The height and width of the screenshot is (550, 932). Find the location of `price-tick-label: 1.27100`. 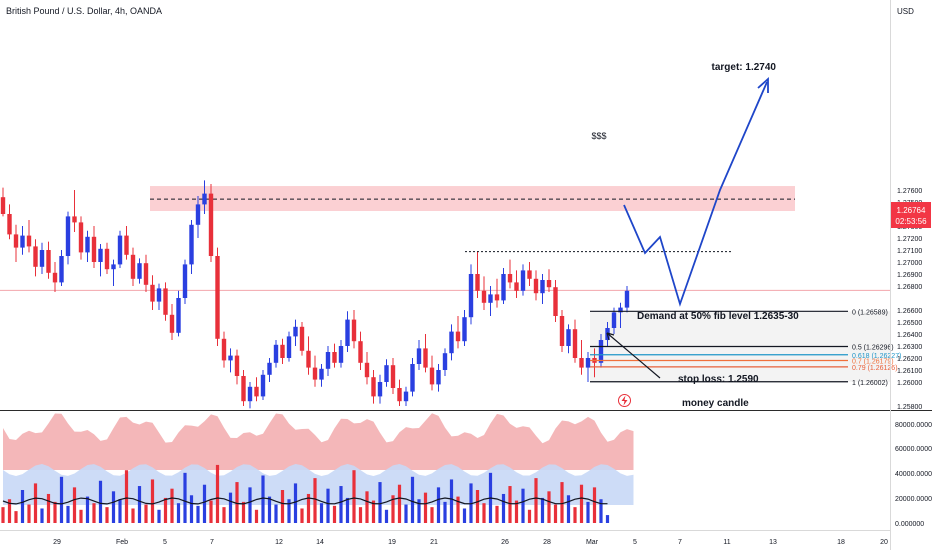

price-tick-label: 1.27100 is located at coordinates (909, 251).